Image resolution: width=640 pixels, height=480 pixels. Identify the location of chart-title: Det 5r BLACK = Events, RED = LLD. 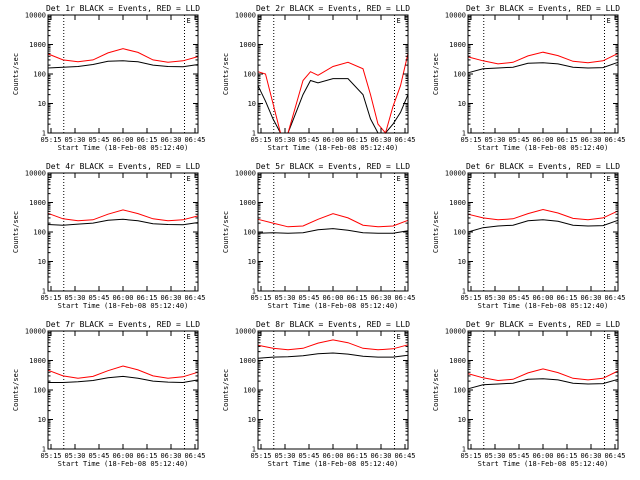
(333, 166).